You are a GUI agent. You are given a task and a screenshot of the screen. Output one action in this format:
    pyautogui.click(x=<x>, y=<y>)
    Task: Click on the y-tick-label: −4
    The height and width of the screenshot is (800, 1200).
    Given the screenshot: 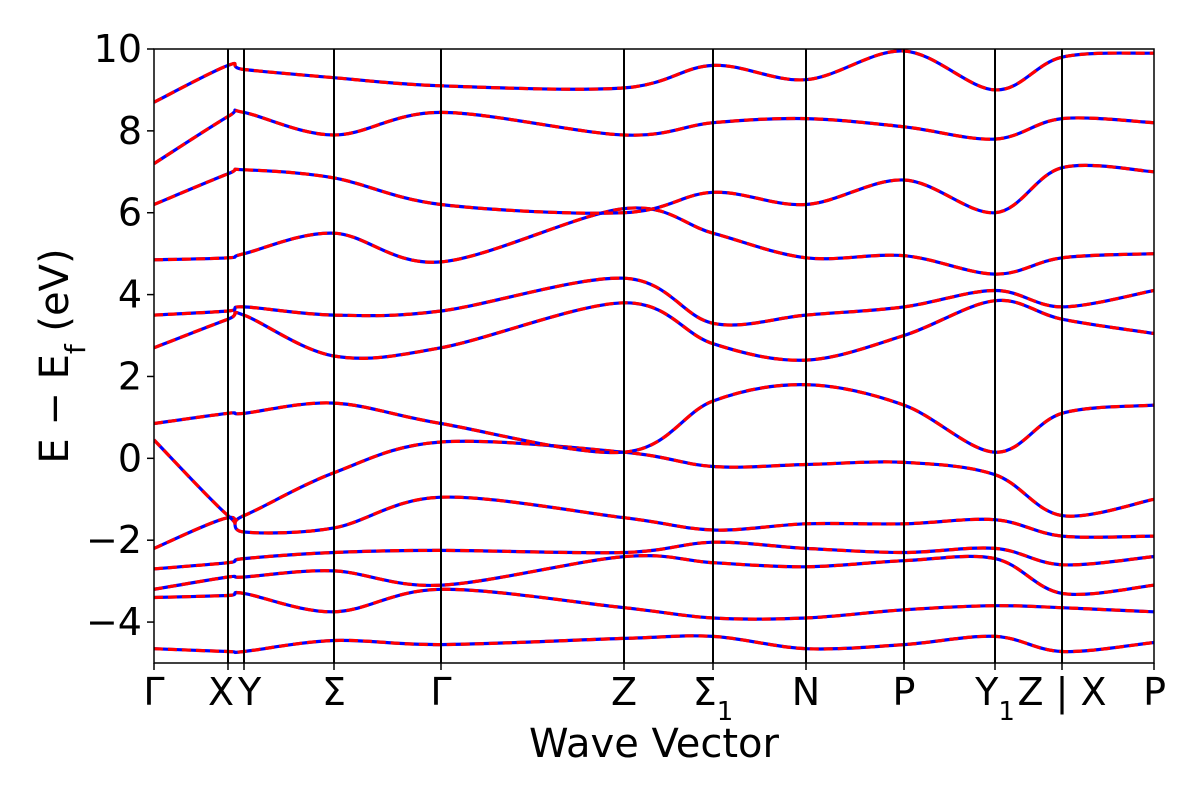 What is the action you would take?
    pyautogui.click(x=114, y=622)
    